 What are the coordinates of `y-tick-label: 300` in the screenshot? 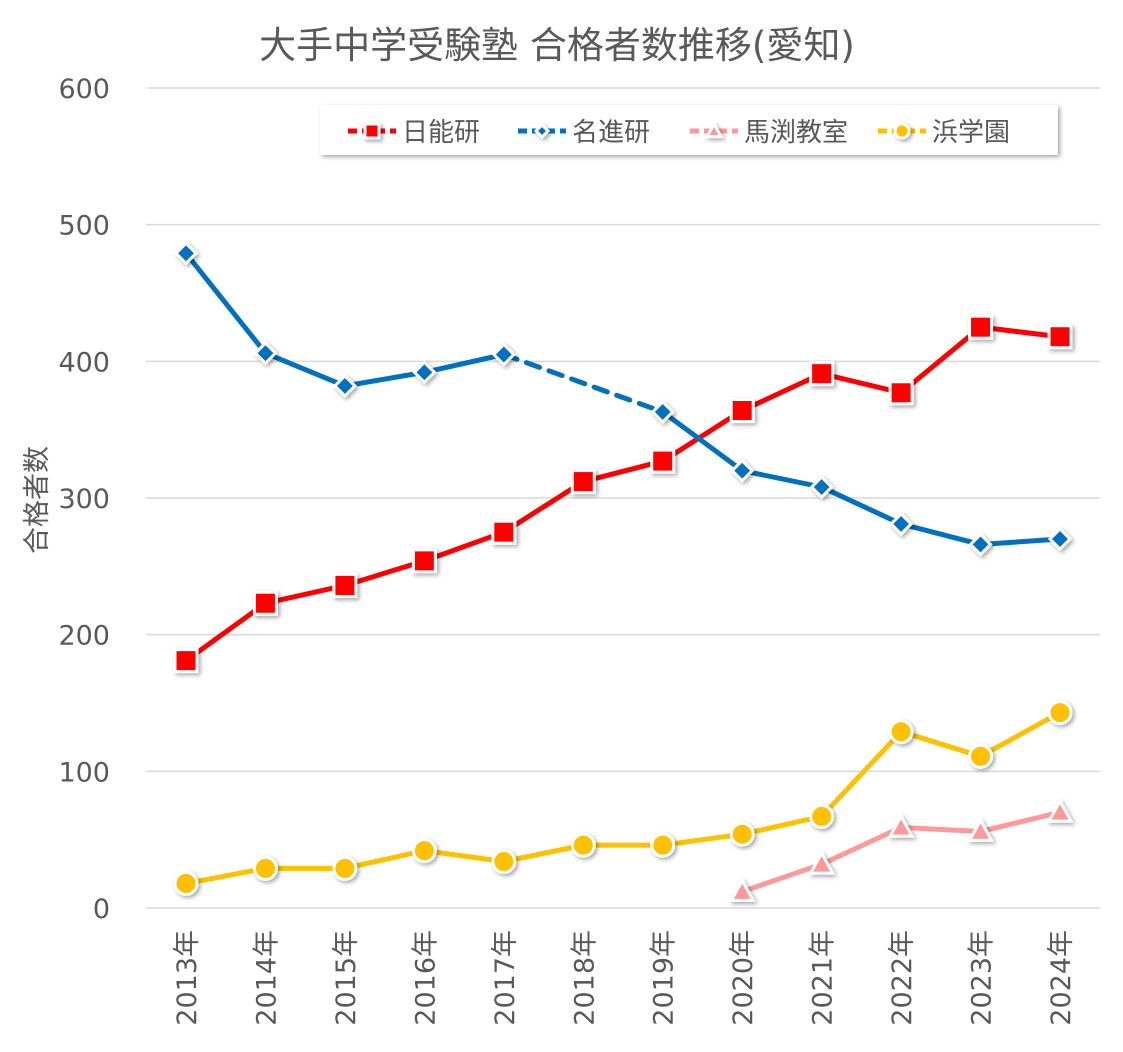 It's located at (84, 499).